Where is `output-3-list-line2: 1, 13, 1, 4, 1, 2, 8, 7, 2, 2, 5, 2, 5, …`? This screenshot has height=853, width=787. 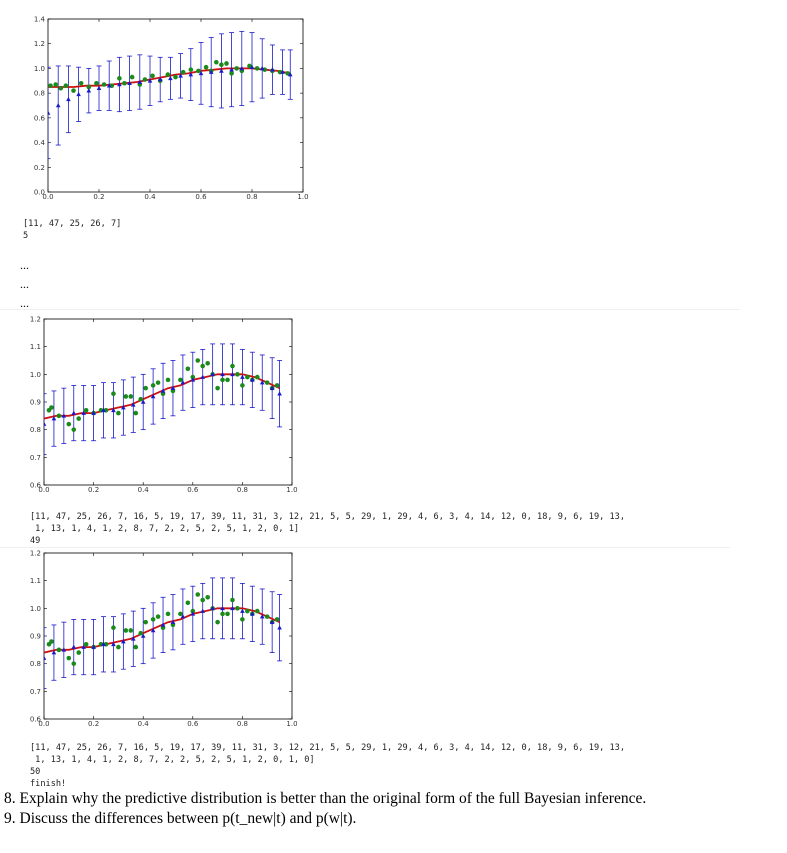 output-3-list-line2: 1, 13, 1, 4, 1, 2, 8, 7, 2, 2, 5, 2, 5, … is located at coordinates (172, 760).